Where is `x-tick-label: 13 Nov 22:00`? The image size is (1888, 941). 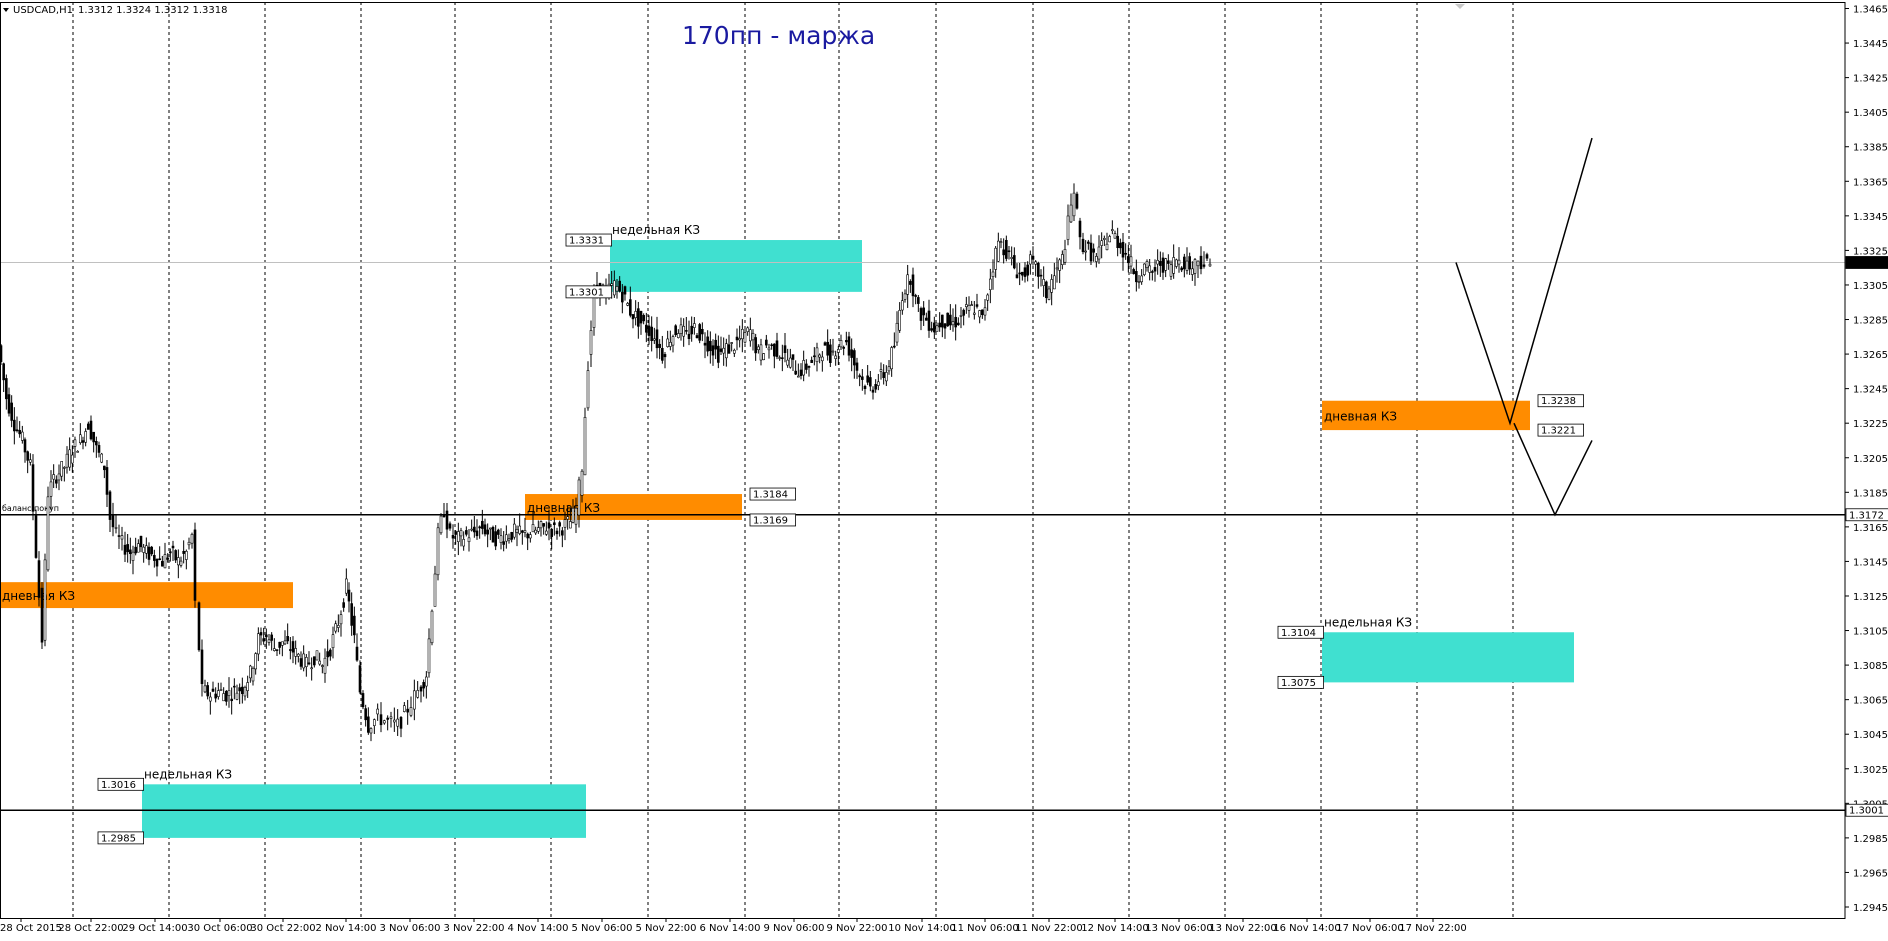
x-tick-label: 13 Nov 22:00 is located at coordinates (1242, 928).